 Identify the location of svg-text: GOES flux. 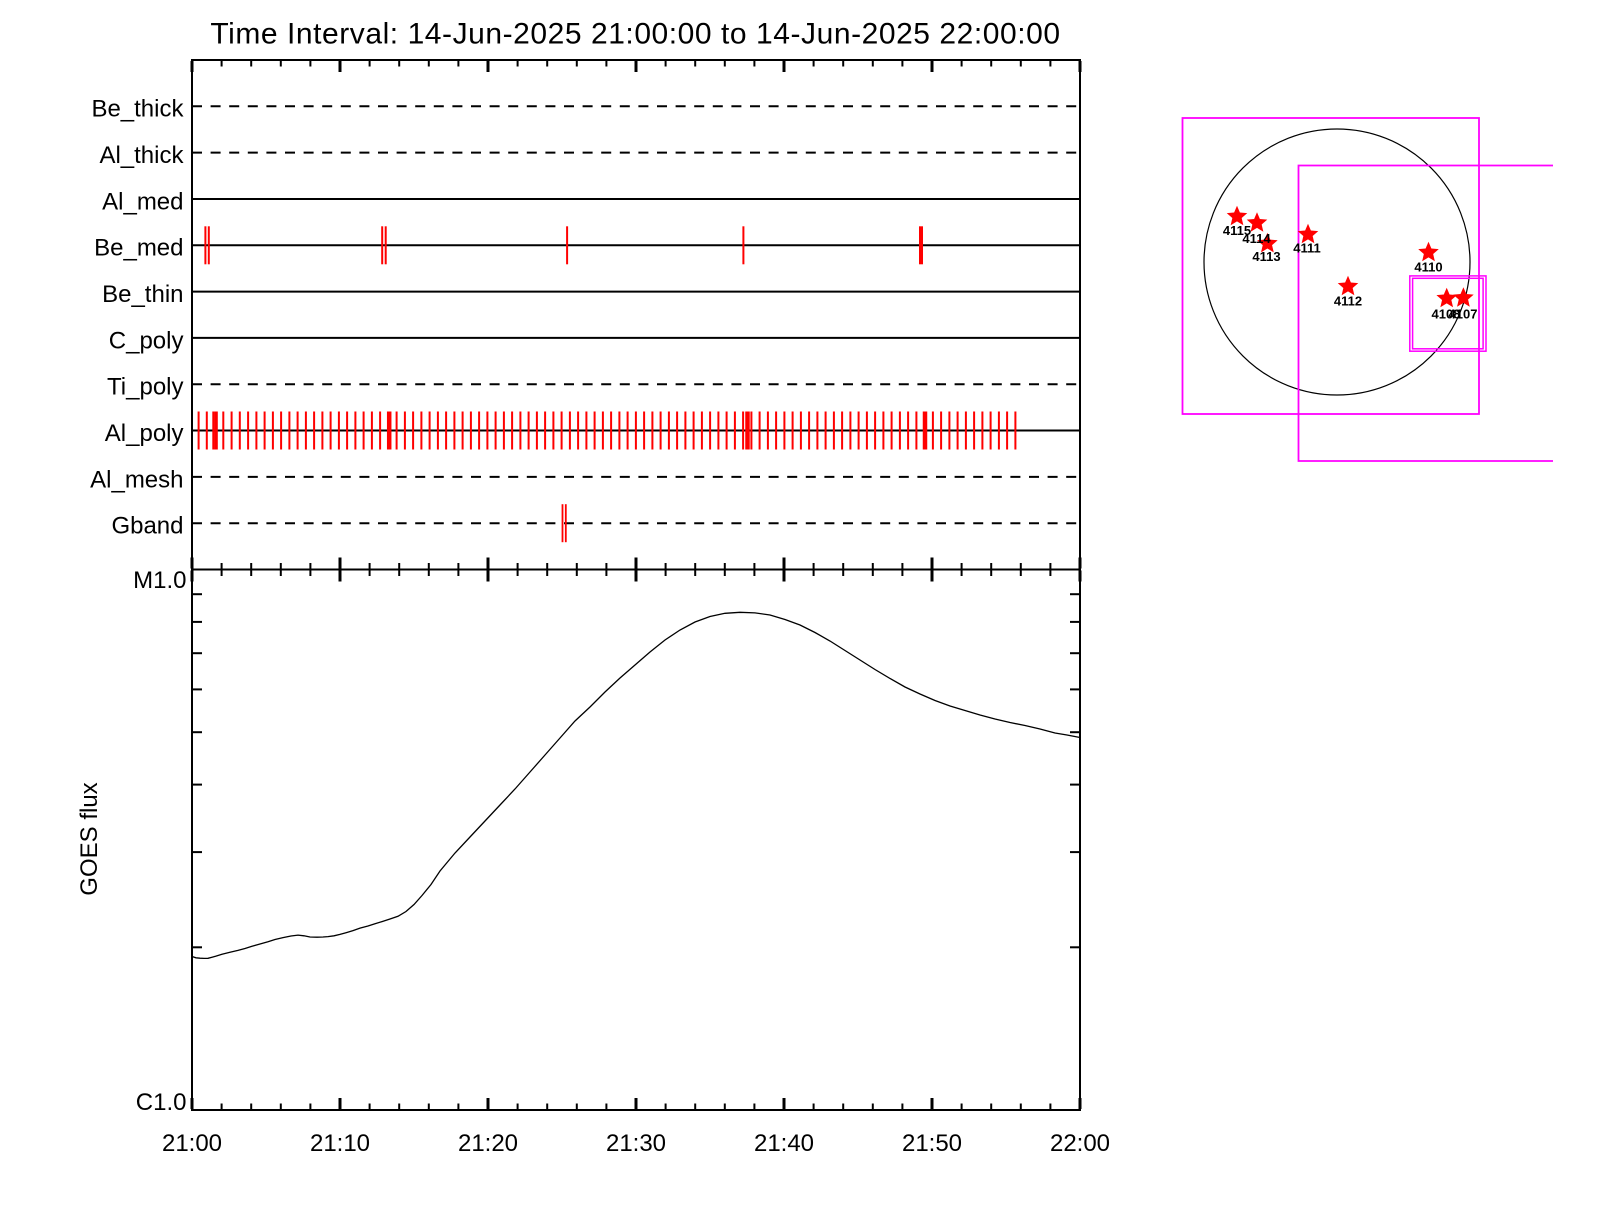
(89, 838).